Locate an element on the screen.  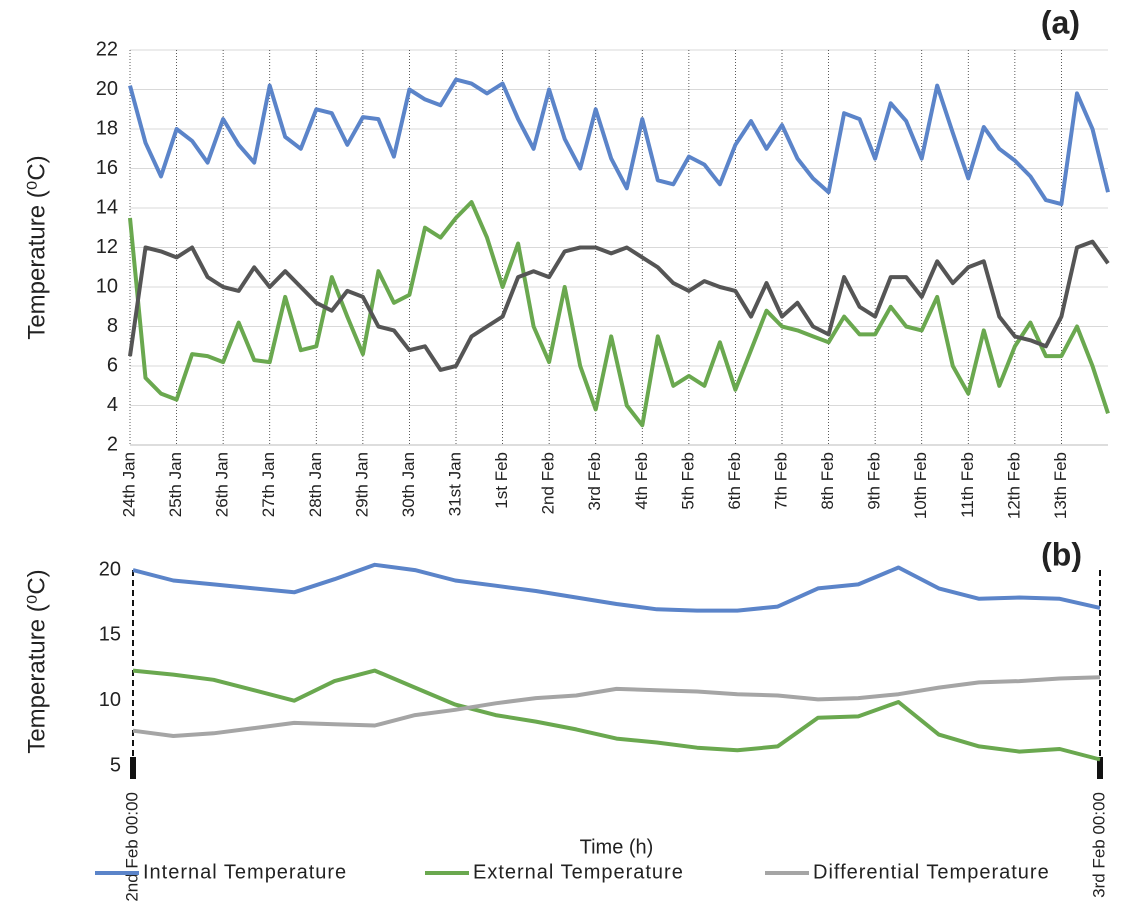
legend-label: Differential Temperature is located at coordinates (931, 872).